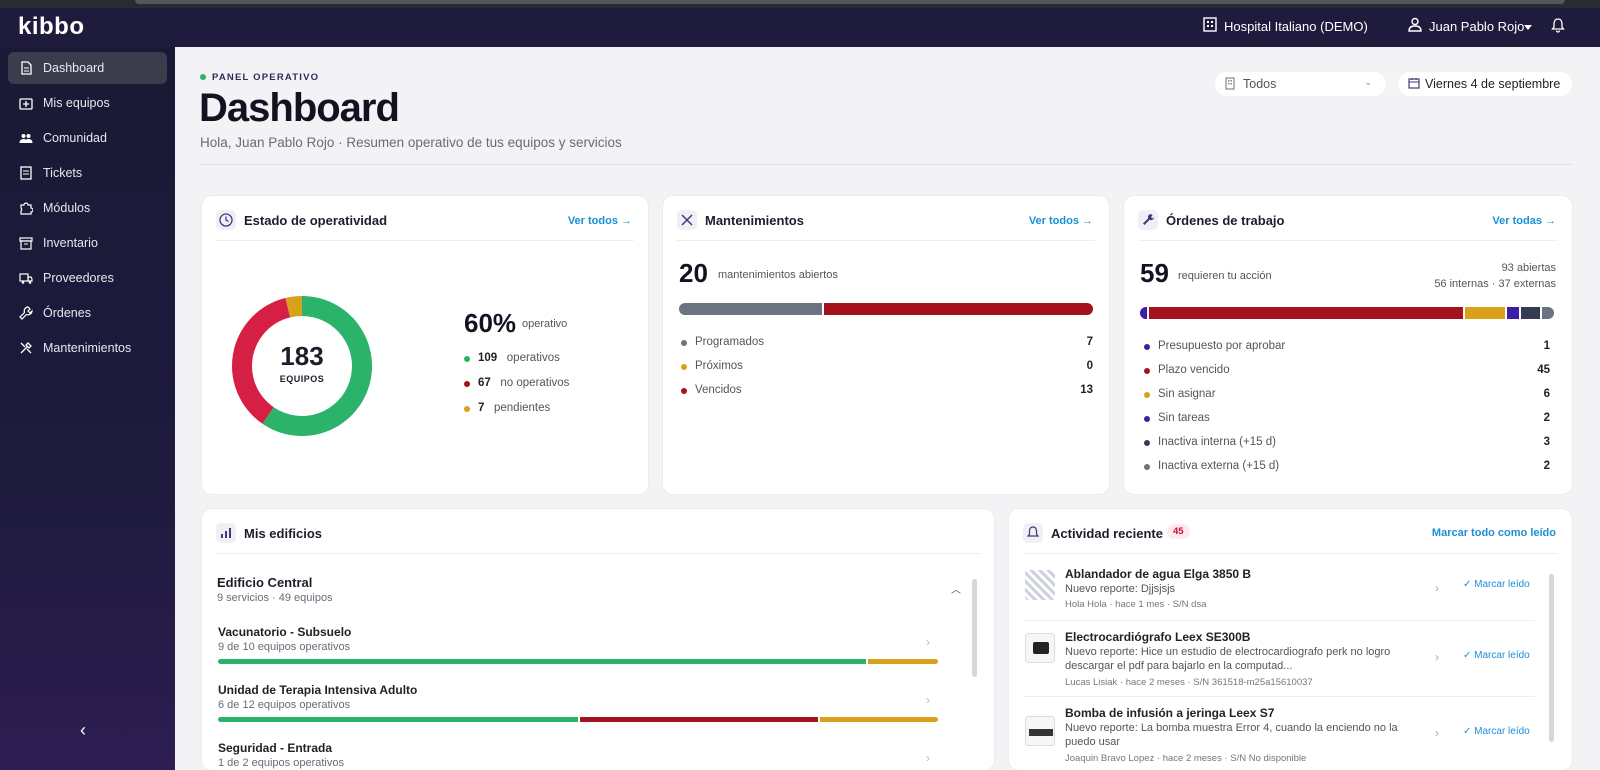  I want to click on equipment-thumbnail, so click(1040, 731).